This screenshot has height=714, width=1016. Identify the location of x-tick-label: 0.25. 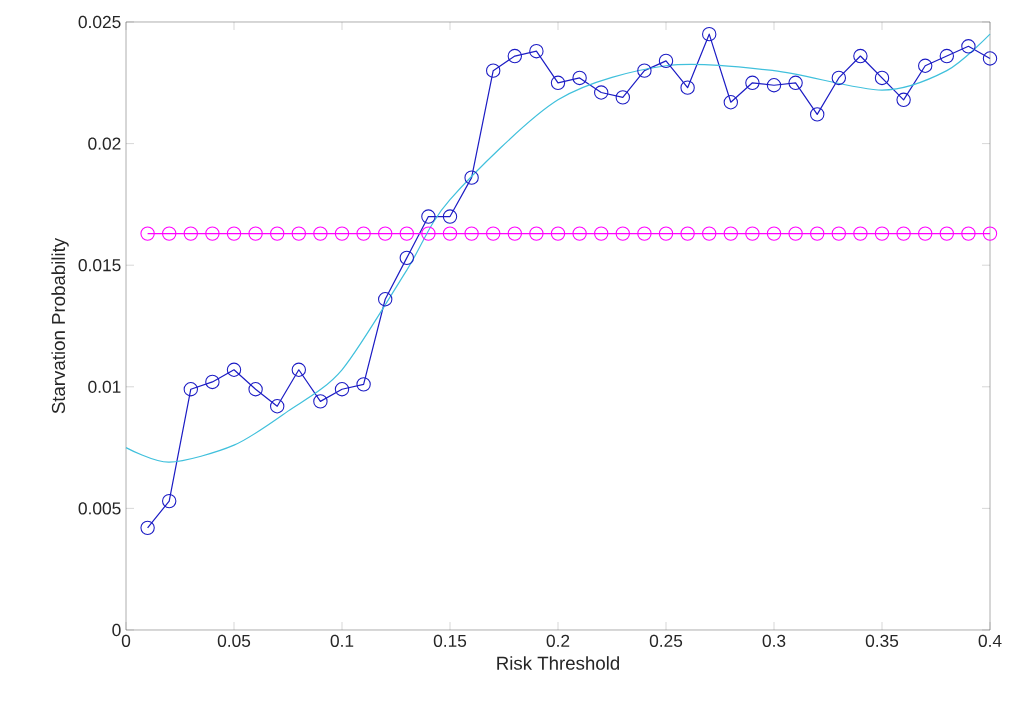
(666, 640).